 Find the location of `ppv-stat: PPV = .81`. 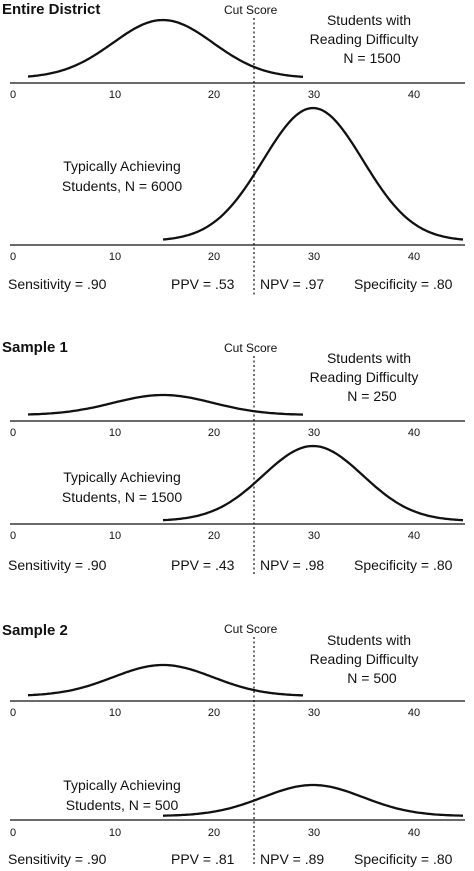

ppv-stat: PPV = .81 is located at coordinates (203, 859).